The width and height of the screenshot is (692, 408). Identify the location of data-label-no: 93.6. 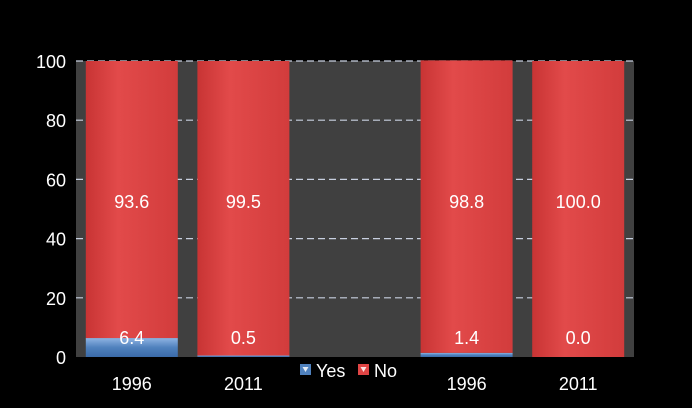
(131, 202).